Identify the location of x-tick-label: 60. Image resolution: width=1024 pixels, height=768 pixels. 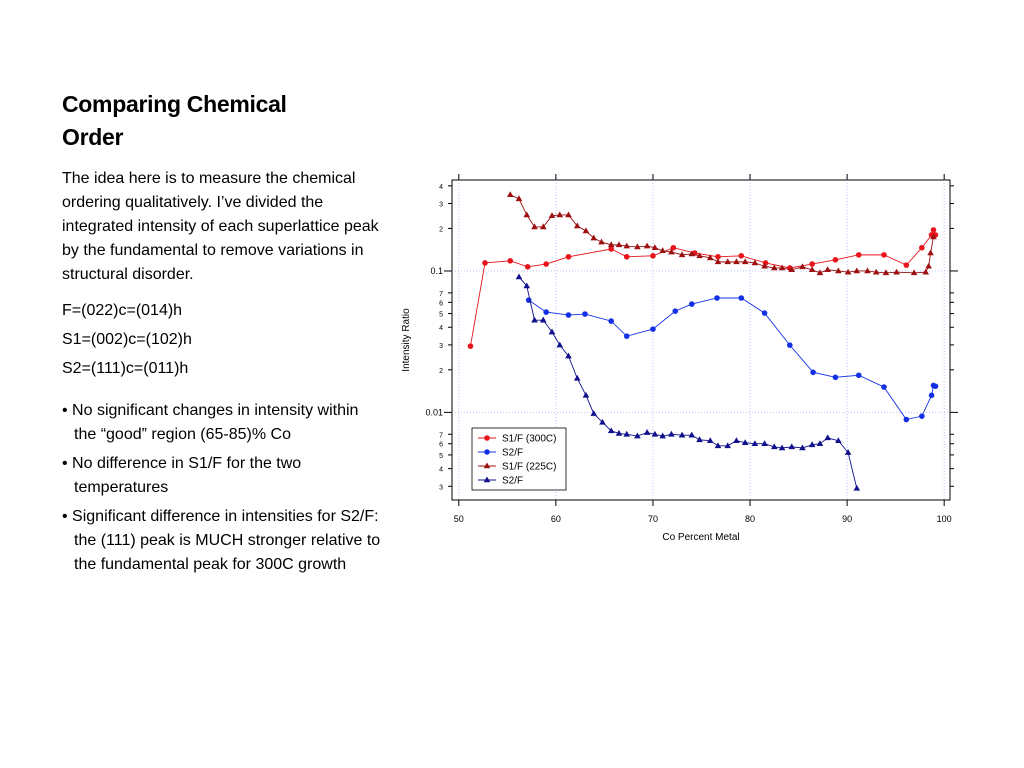
(556, 519).